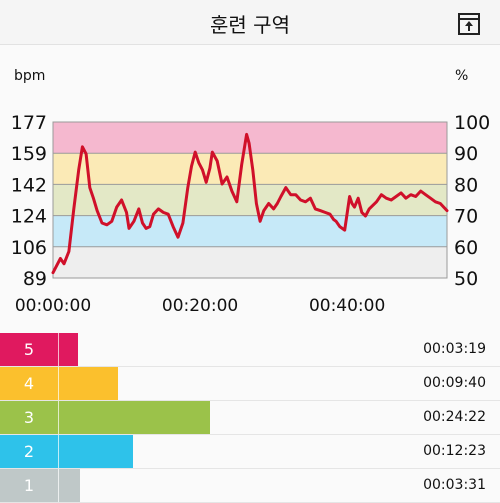  What do you see at coordinates (454, 485) in the screenshot?
I see `zone-time: 00:03:31` at bounding box center [454, 485].